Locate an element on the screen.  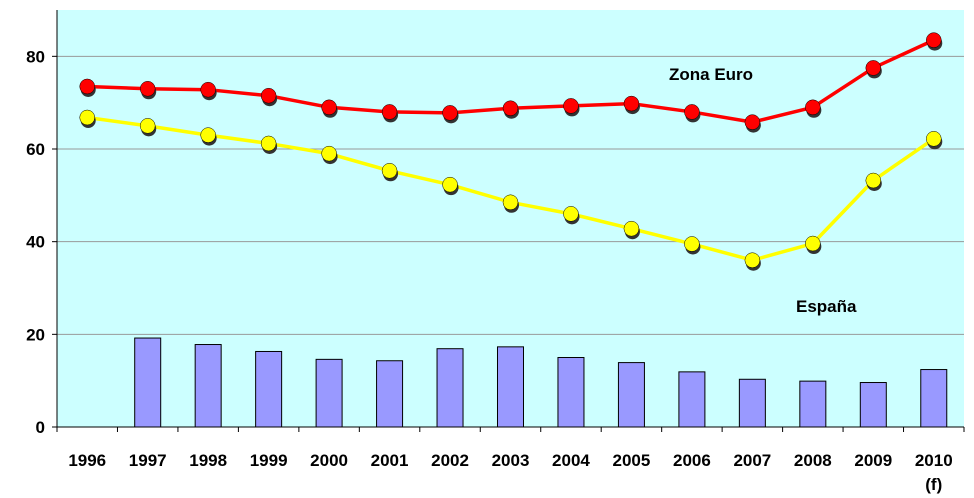
series-1-point-2009 is located at coordinates (873, 182).